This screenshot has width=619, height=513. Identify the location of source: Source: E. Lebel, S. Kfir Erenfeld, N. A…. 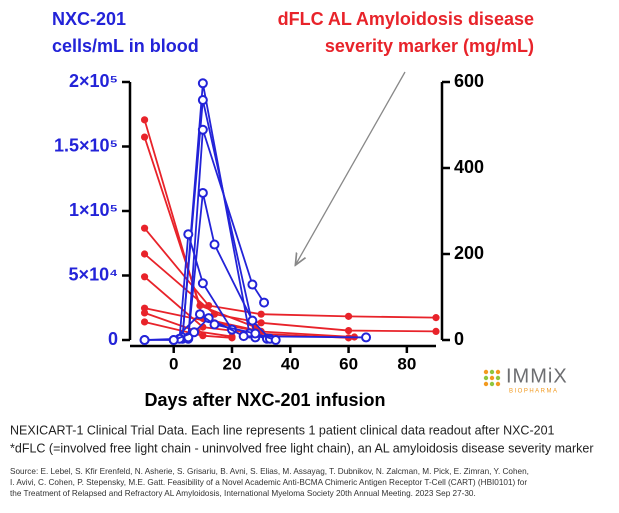
(269, 471).